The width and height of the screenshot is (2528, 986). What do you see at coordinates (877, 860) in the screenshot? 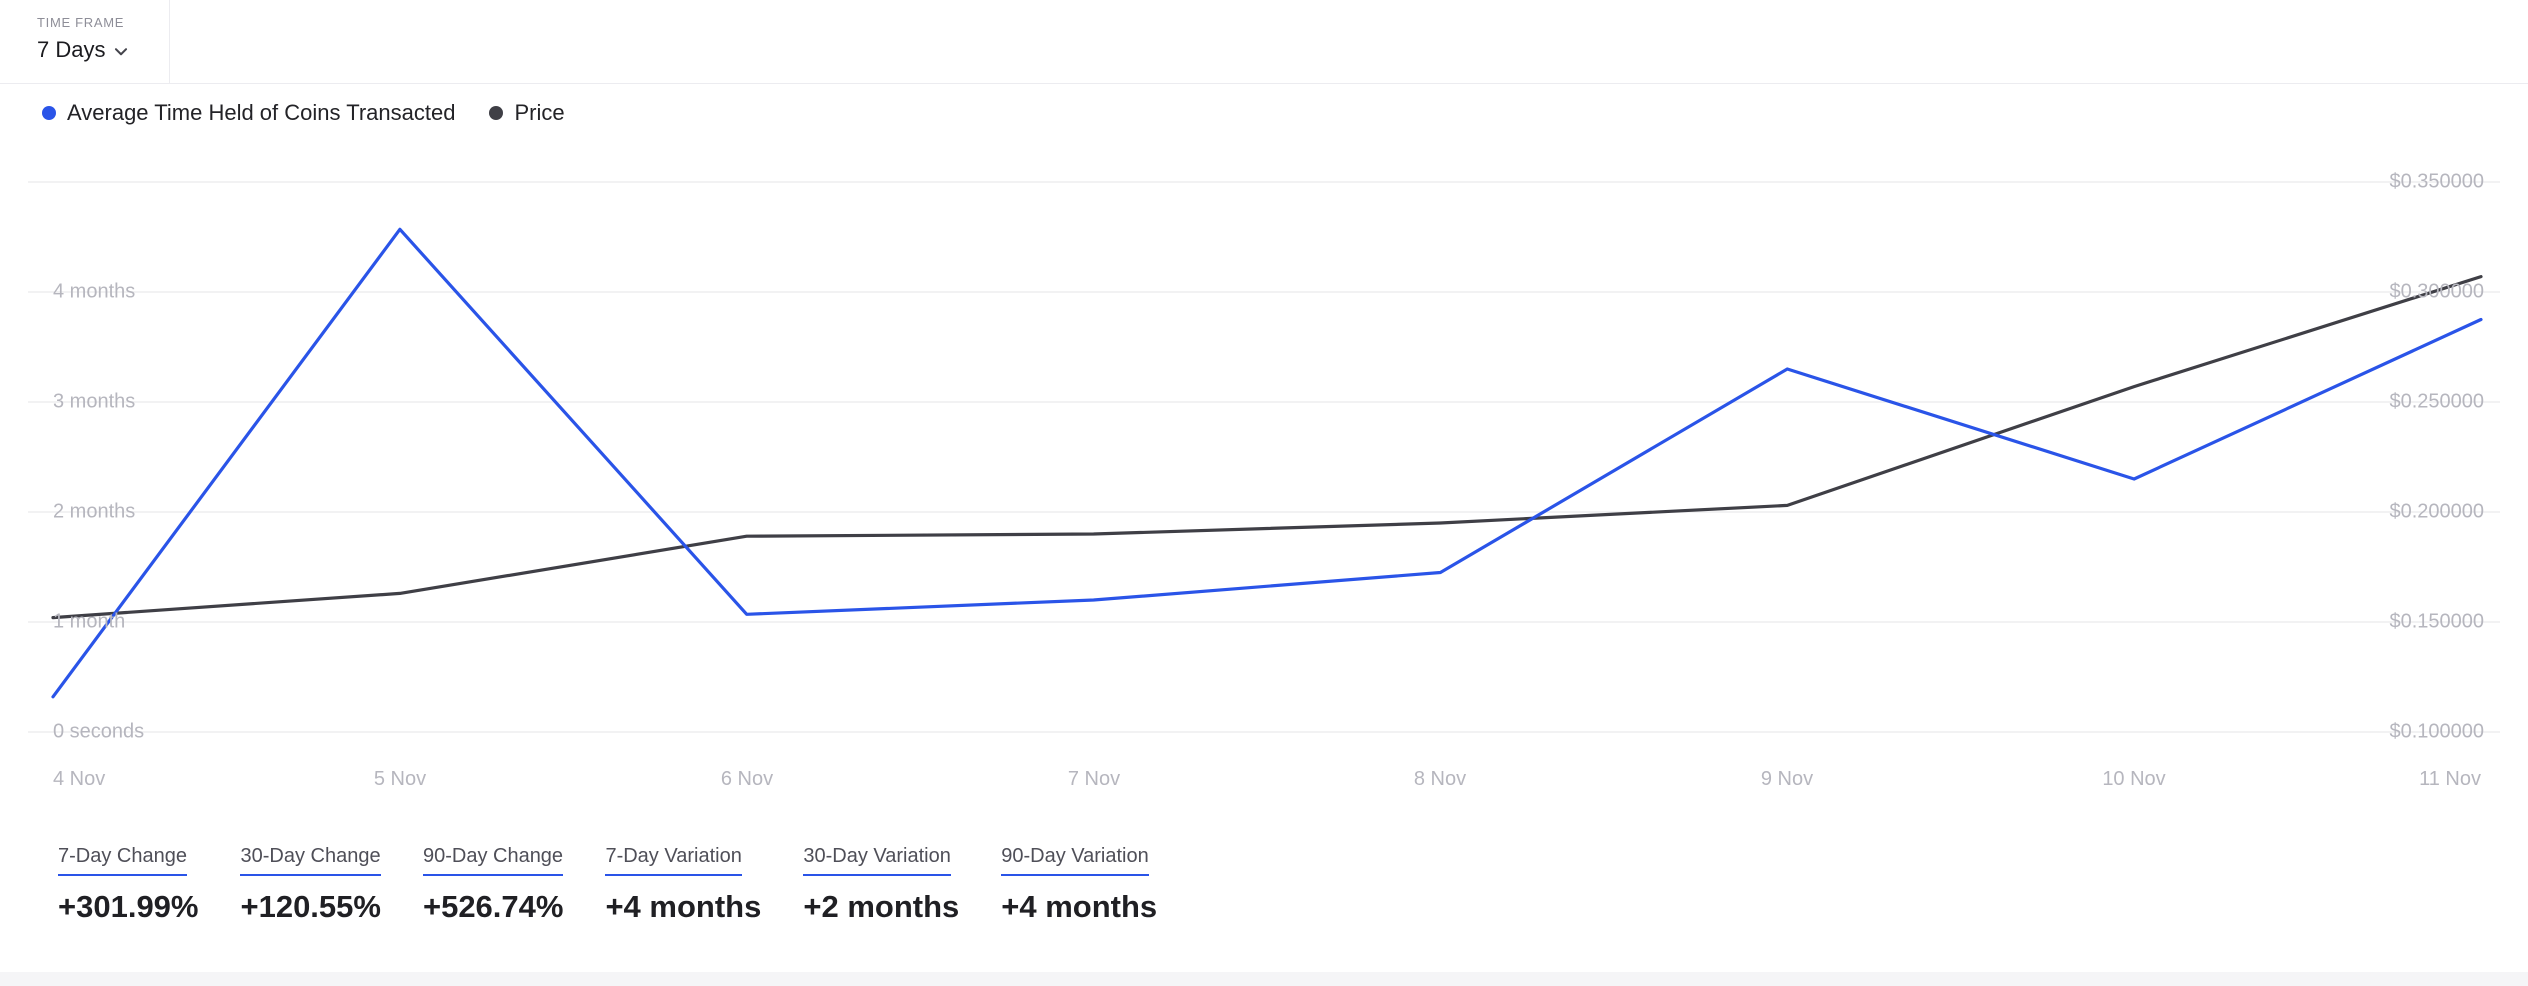
I see `stat-label: 30-Day Variation` at bounding box center [877, 860].